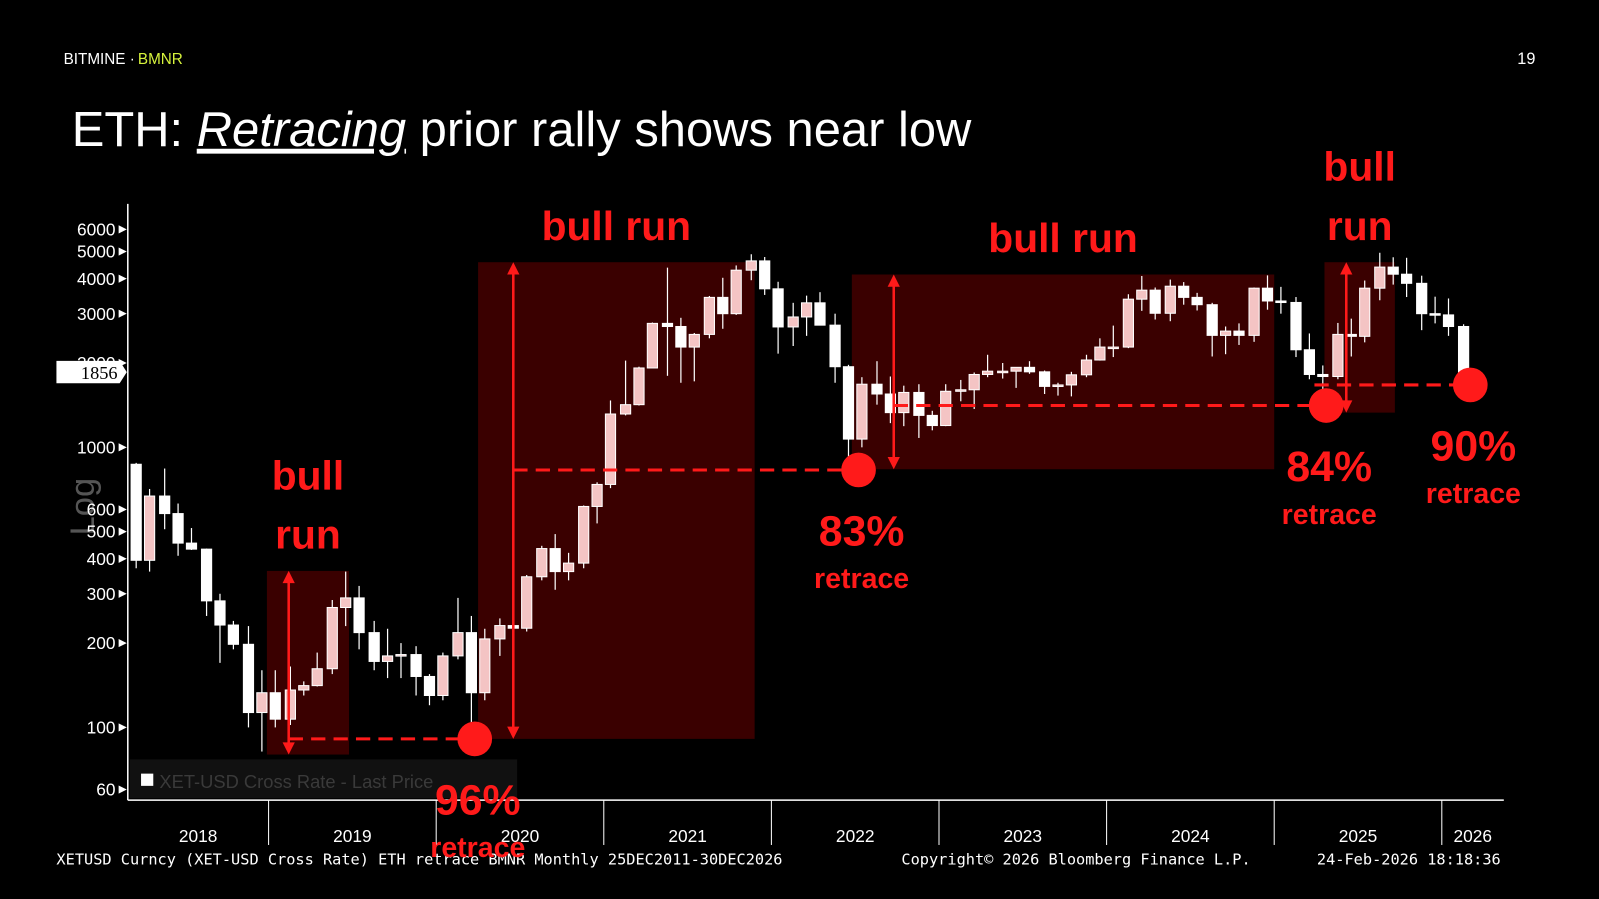 Image resolution: width=1599 pixels, height=899 pixels. Describe the element at coordinates (1358, 836) in the screenshot. I see `x-tick-label: 2025` at that location.